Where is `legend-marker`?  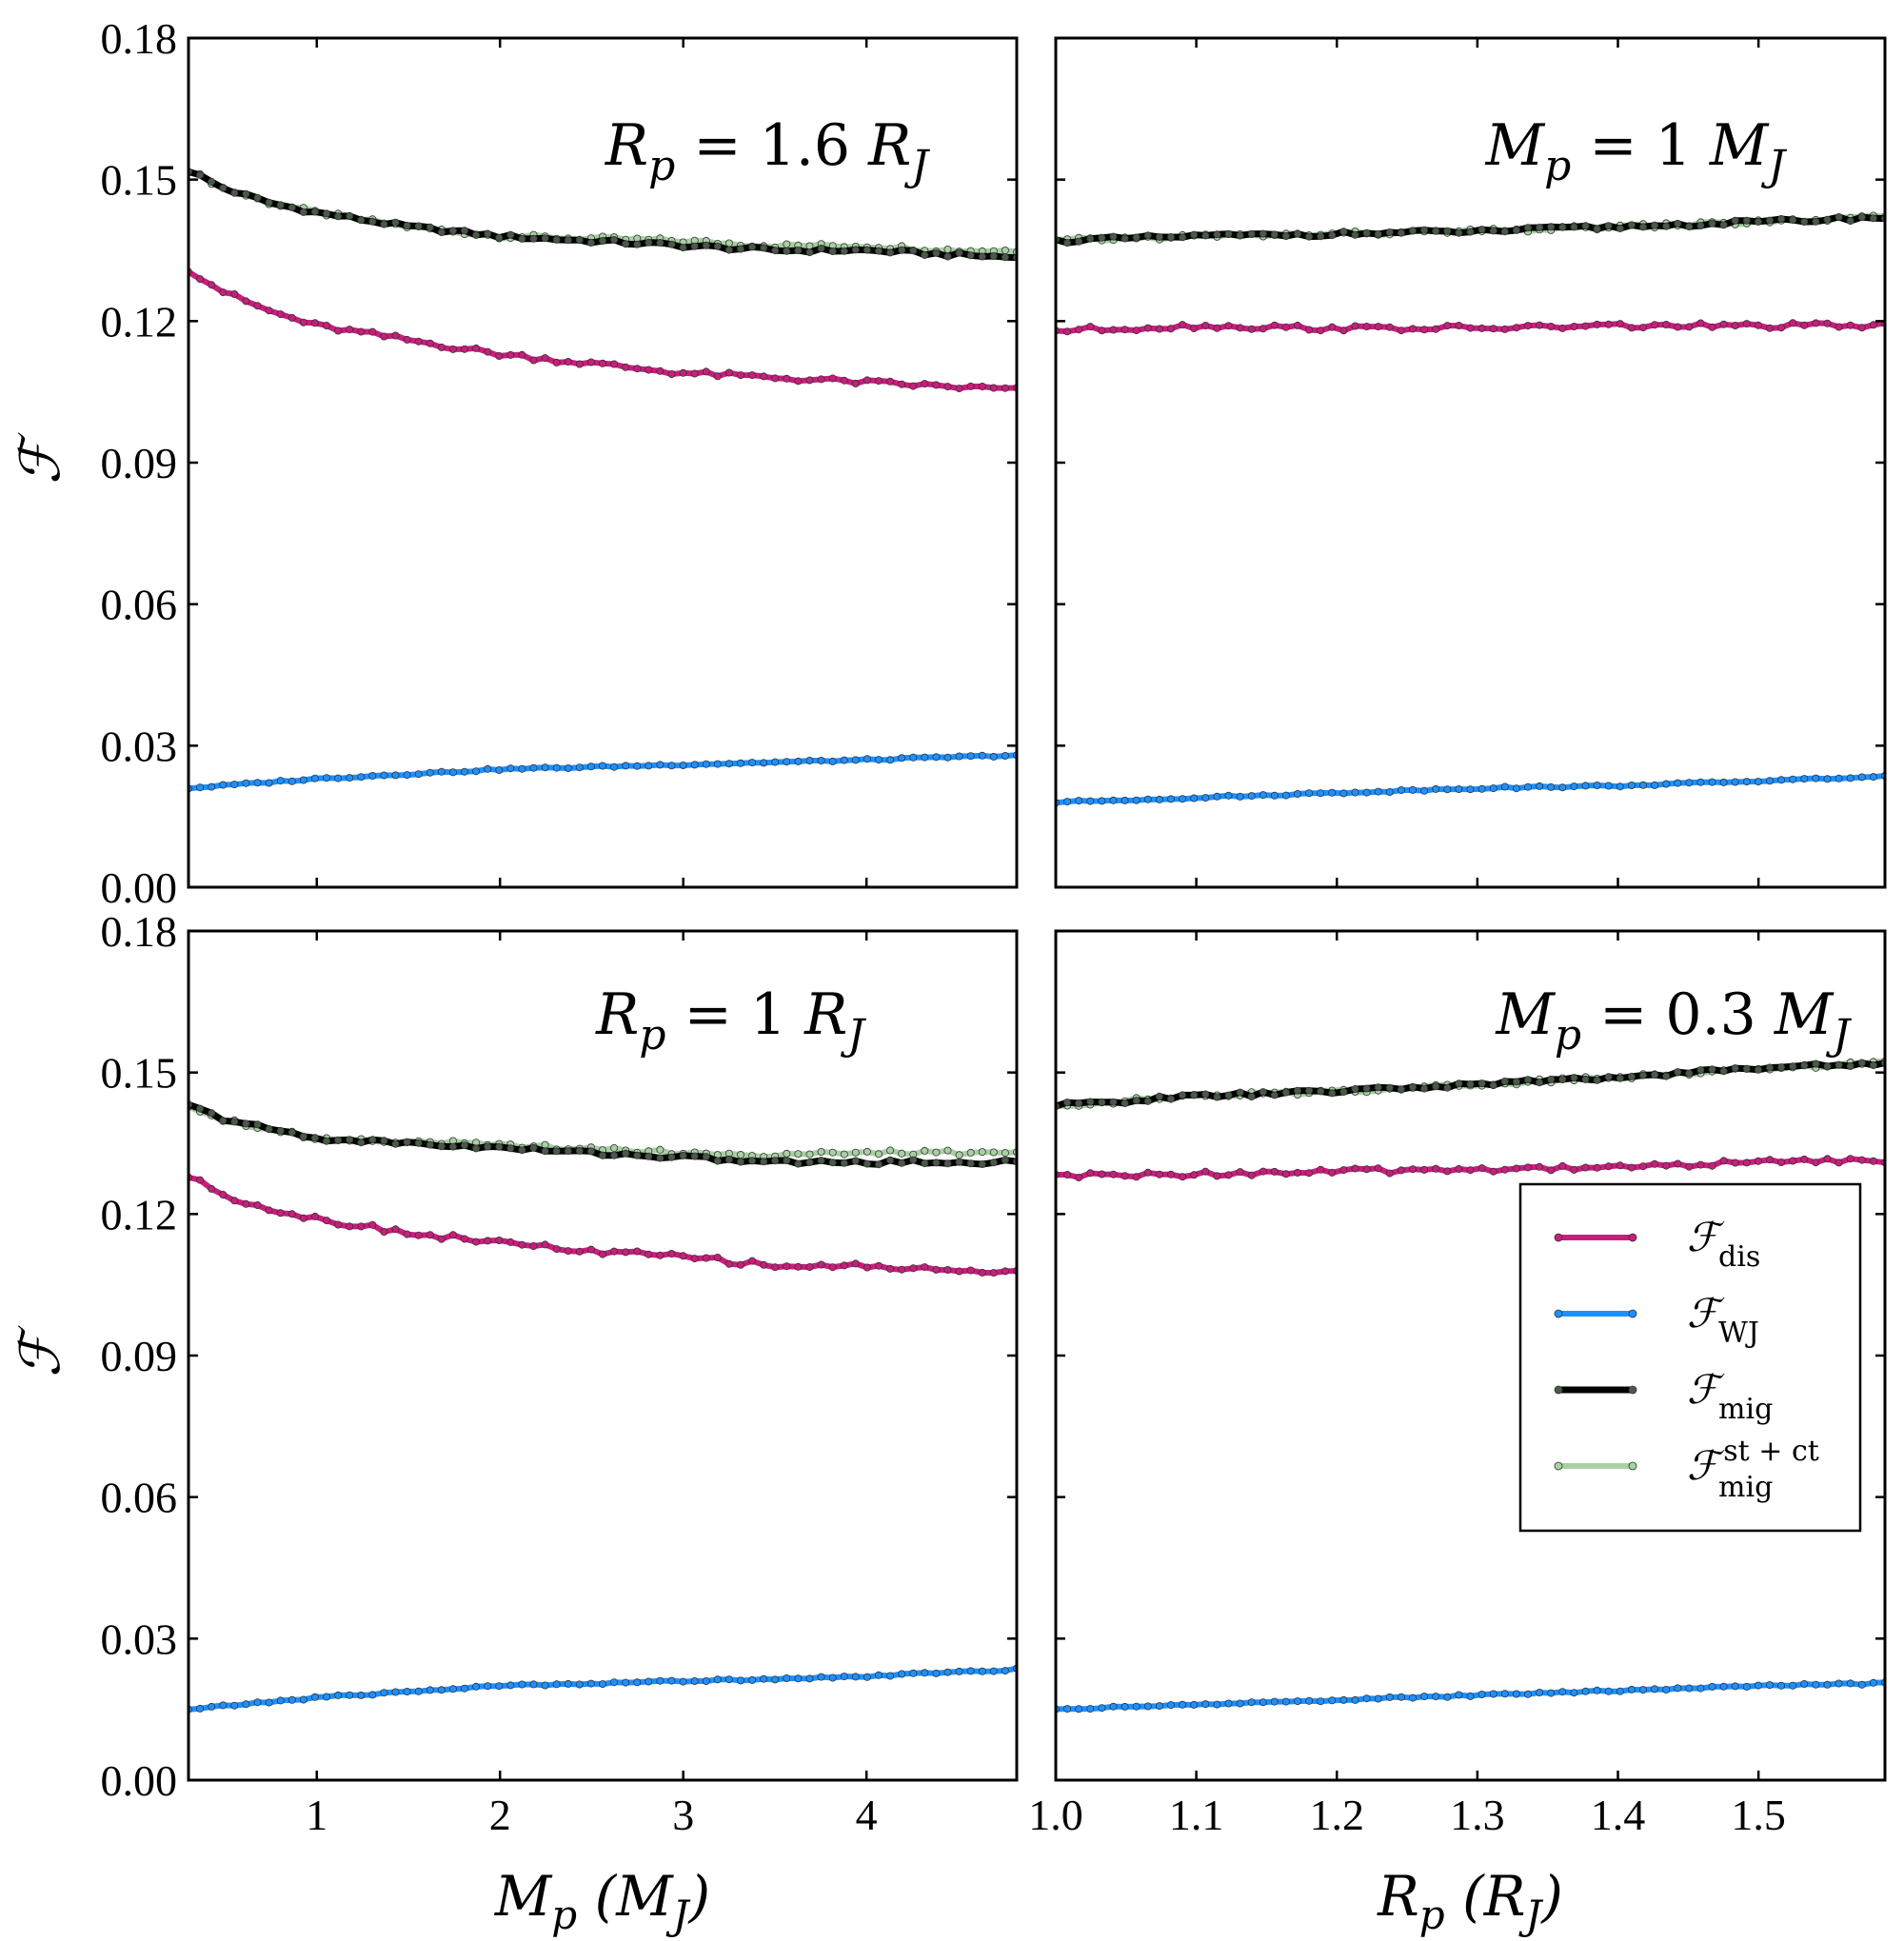 legend-marker is located at coordinates (1558, 1238).